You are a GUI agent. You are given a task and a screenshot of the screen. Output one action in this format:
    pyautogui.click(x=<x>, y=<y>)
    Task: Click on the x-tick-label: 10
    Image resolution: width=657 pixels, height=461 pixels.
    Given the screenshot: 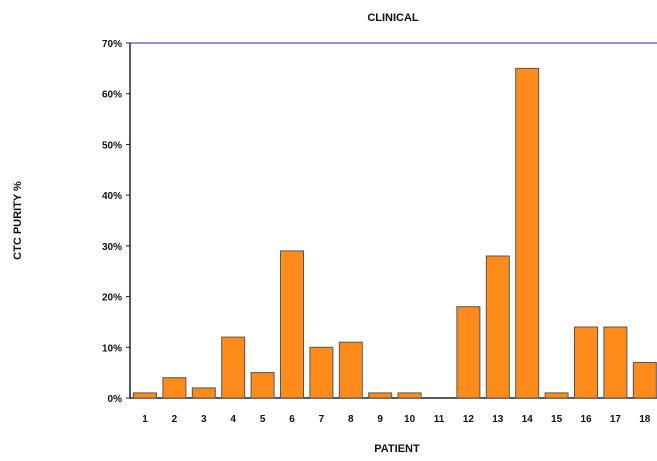 What is the action you would take?
    pyautogui.click(x=410, y=419)
    